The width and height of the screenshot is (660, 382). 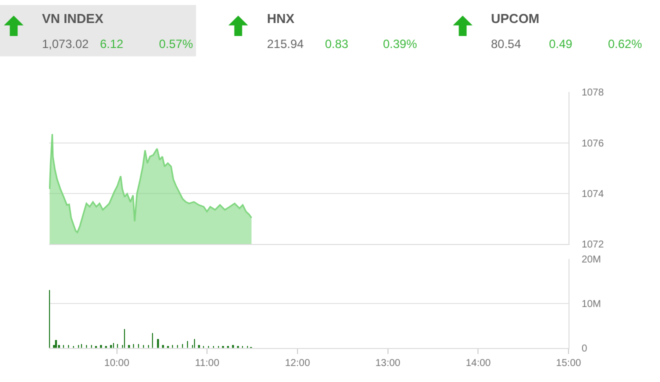 What do you see at coordinates (176, 44) in the screenshot?
I see `text: 0.57%` at bounding box center [176, 44].